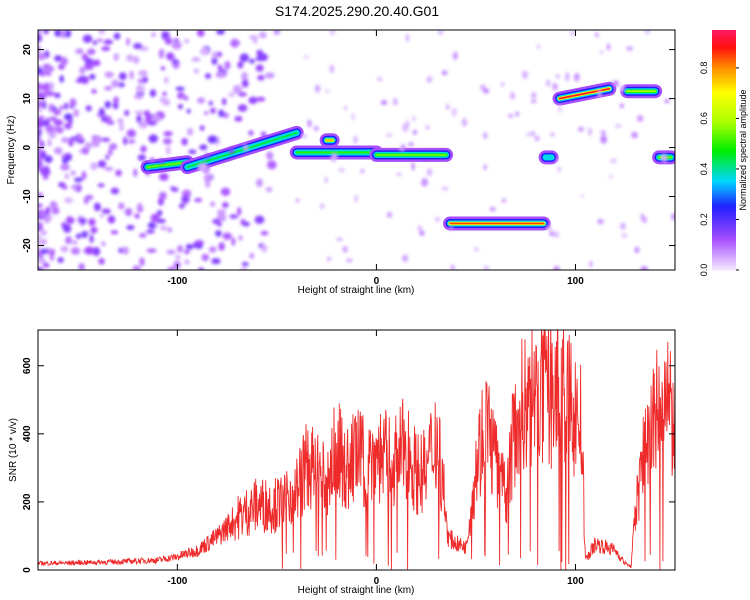 Image resolution: width=750 pixels, height=600 pixels. Describe the element at coordinates (357, 11) in the screenshot. I see `figure-title: S174.2025.290.20.40.G01` at that location.